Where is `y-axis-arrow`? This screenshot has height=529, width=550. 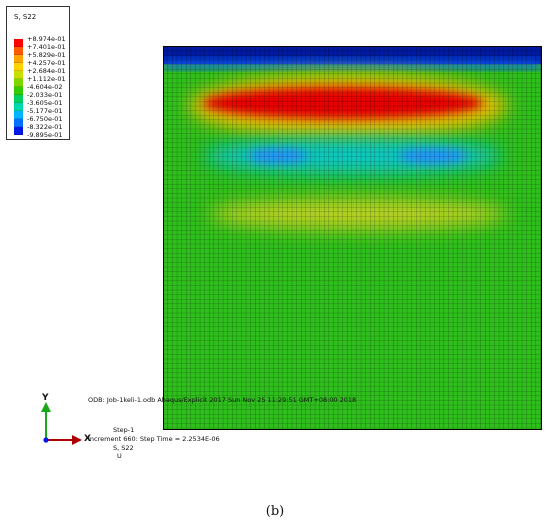 y-axis-arrow is located at coordinates (46, 407).